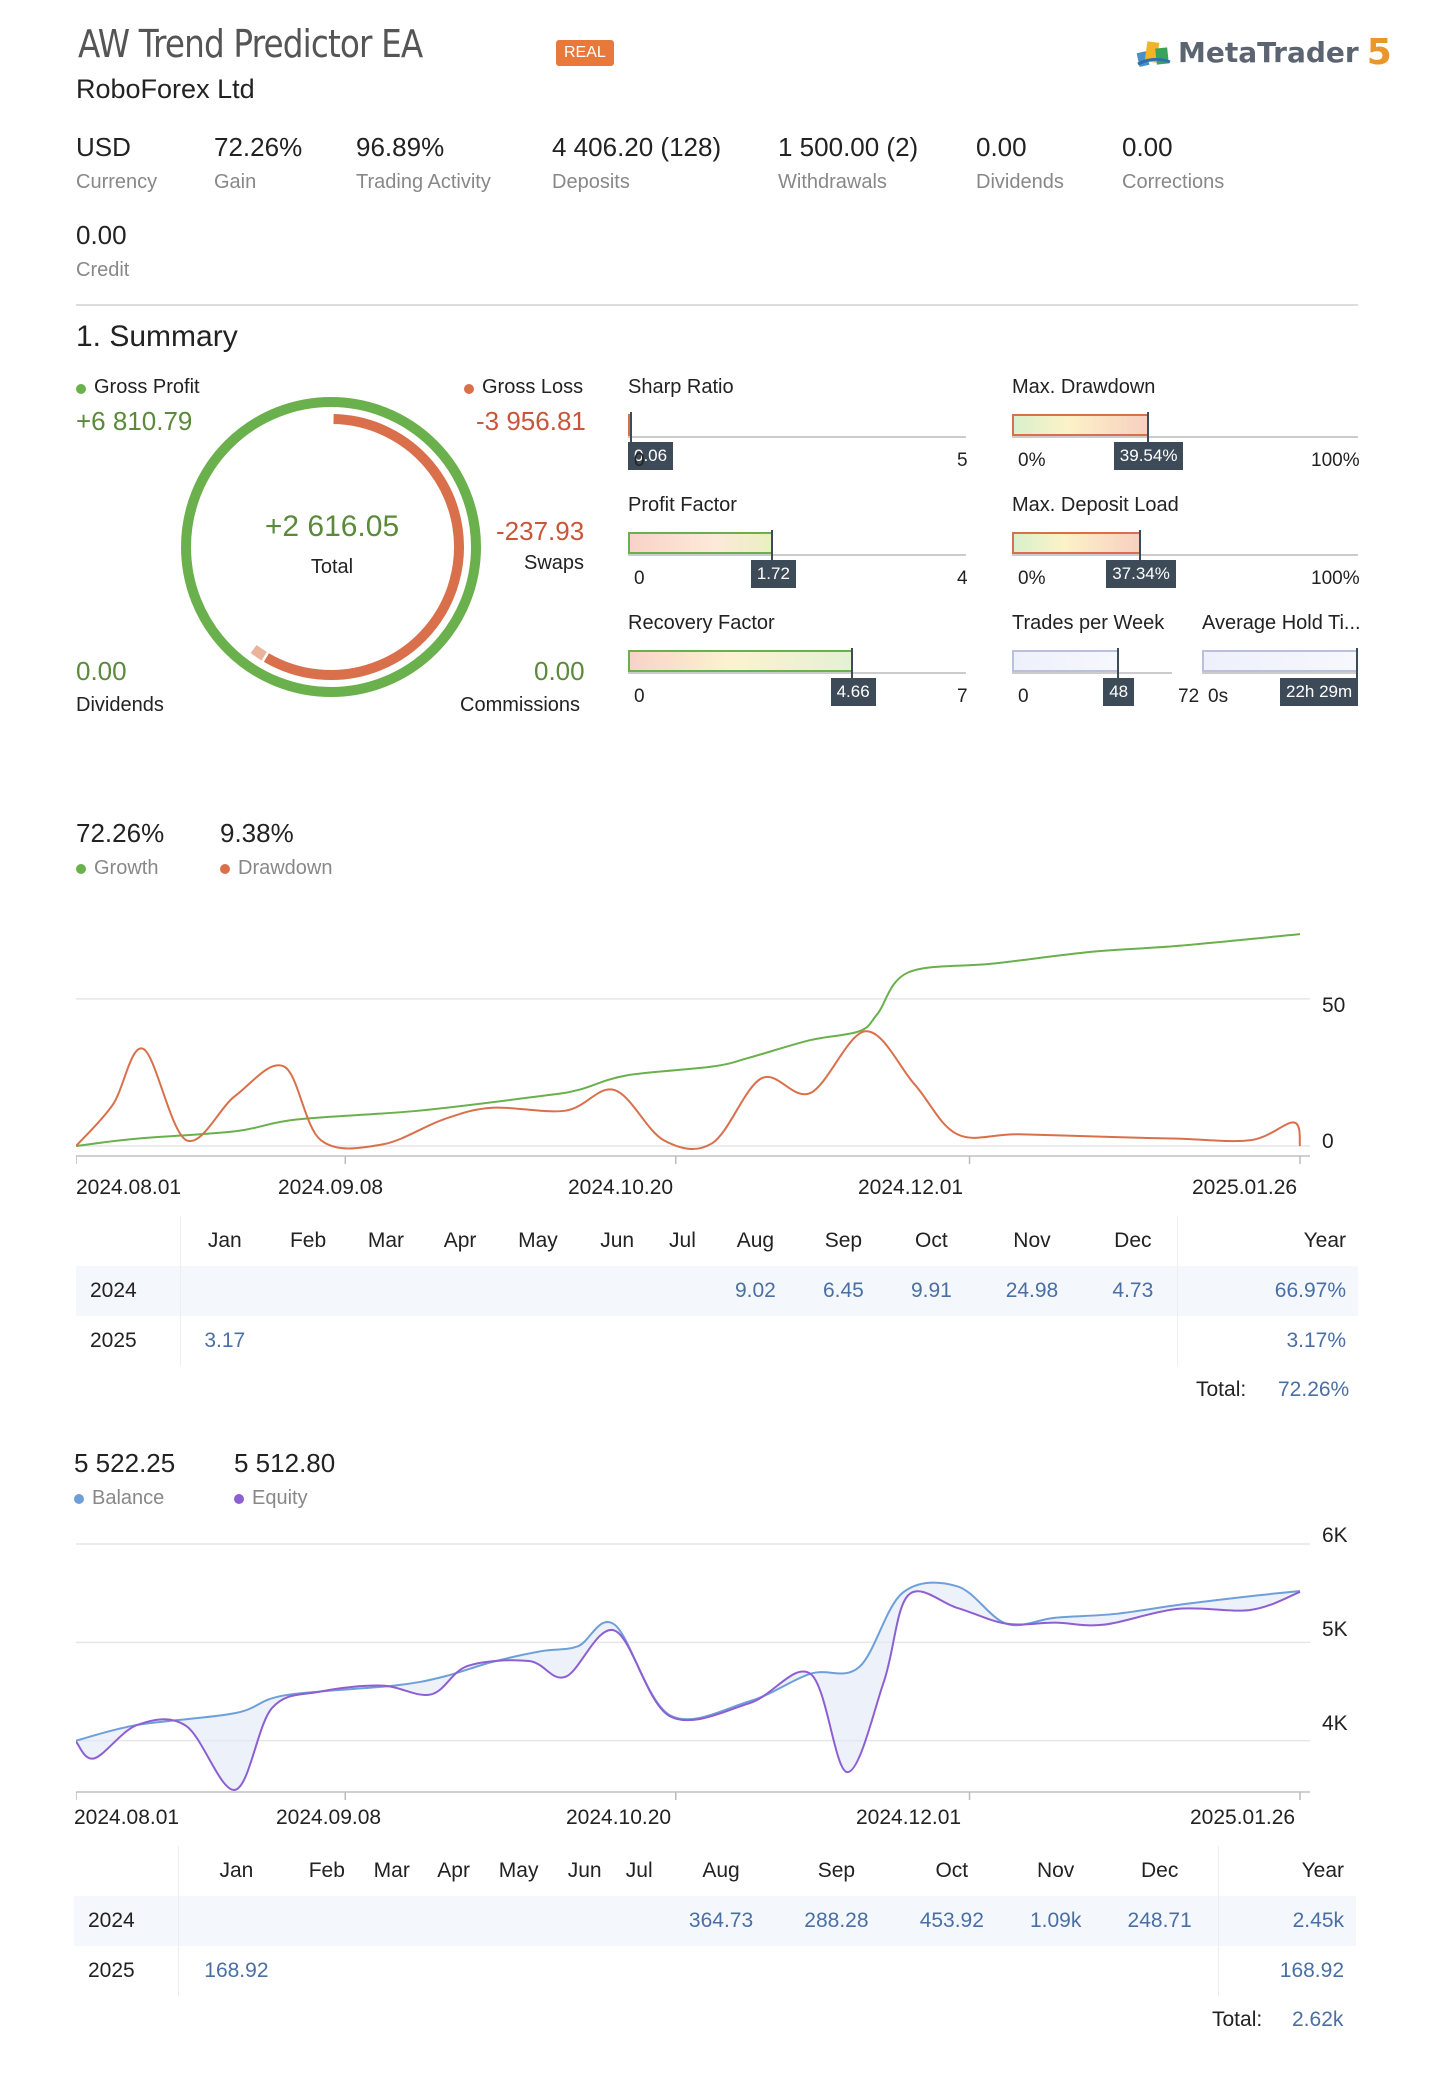  Describe the element at coordinates (773, 574) in the screenshot. I see `metric-value-profit-factor: 1.72` at that location.